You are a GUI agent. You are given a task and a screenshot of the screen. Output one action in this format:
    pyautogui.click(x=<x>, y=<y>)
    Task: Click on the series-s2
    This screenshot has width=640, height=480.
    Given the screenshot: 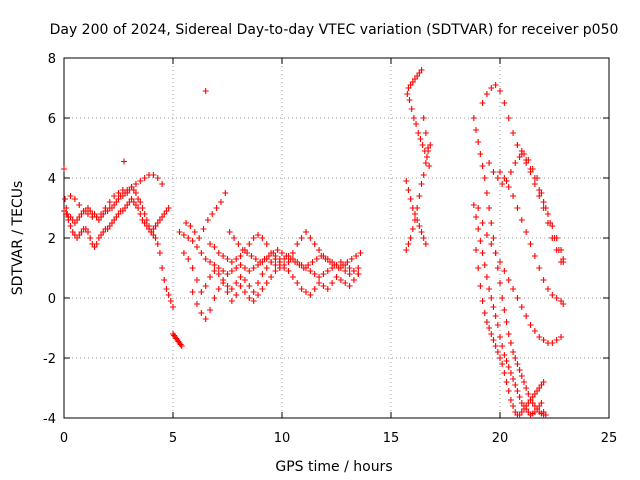 What is the action you would take?
    pyautogui.click(x=116, y=223)
    